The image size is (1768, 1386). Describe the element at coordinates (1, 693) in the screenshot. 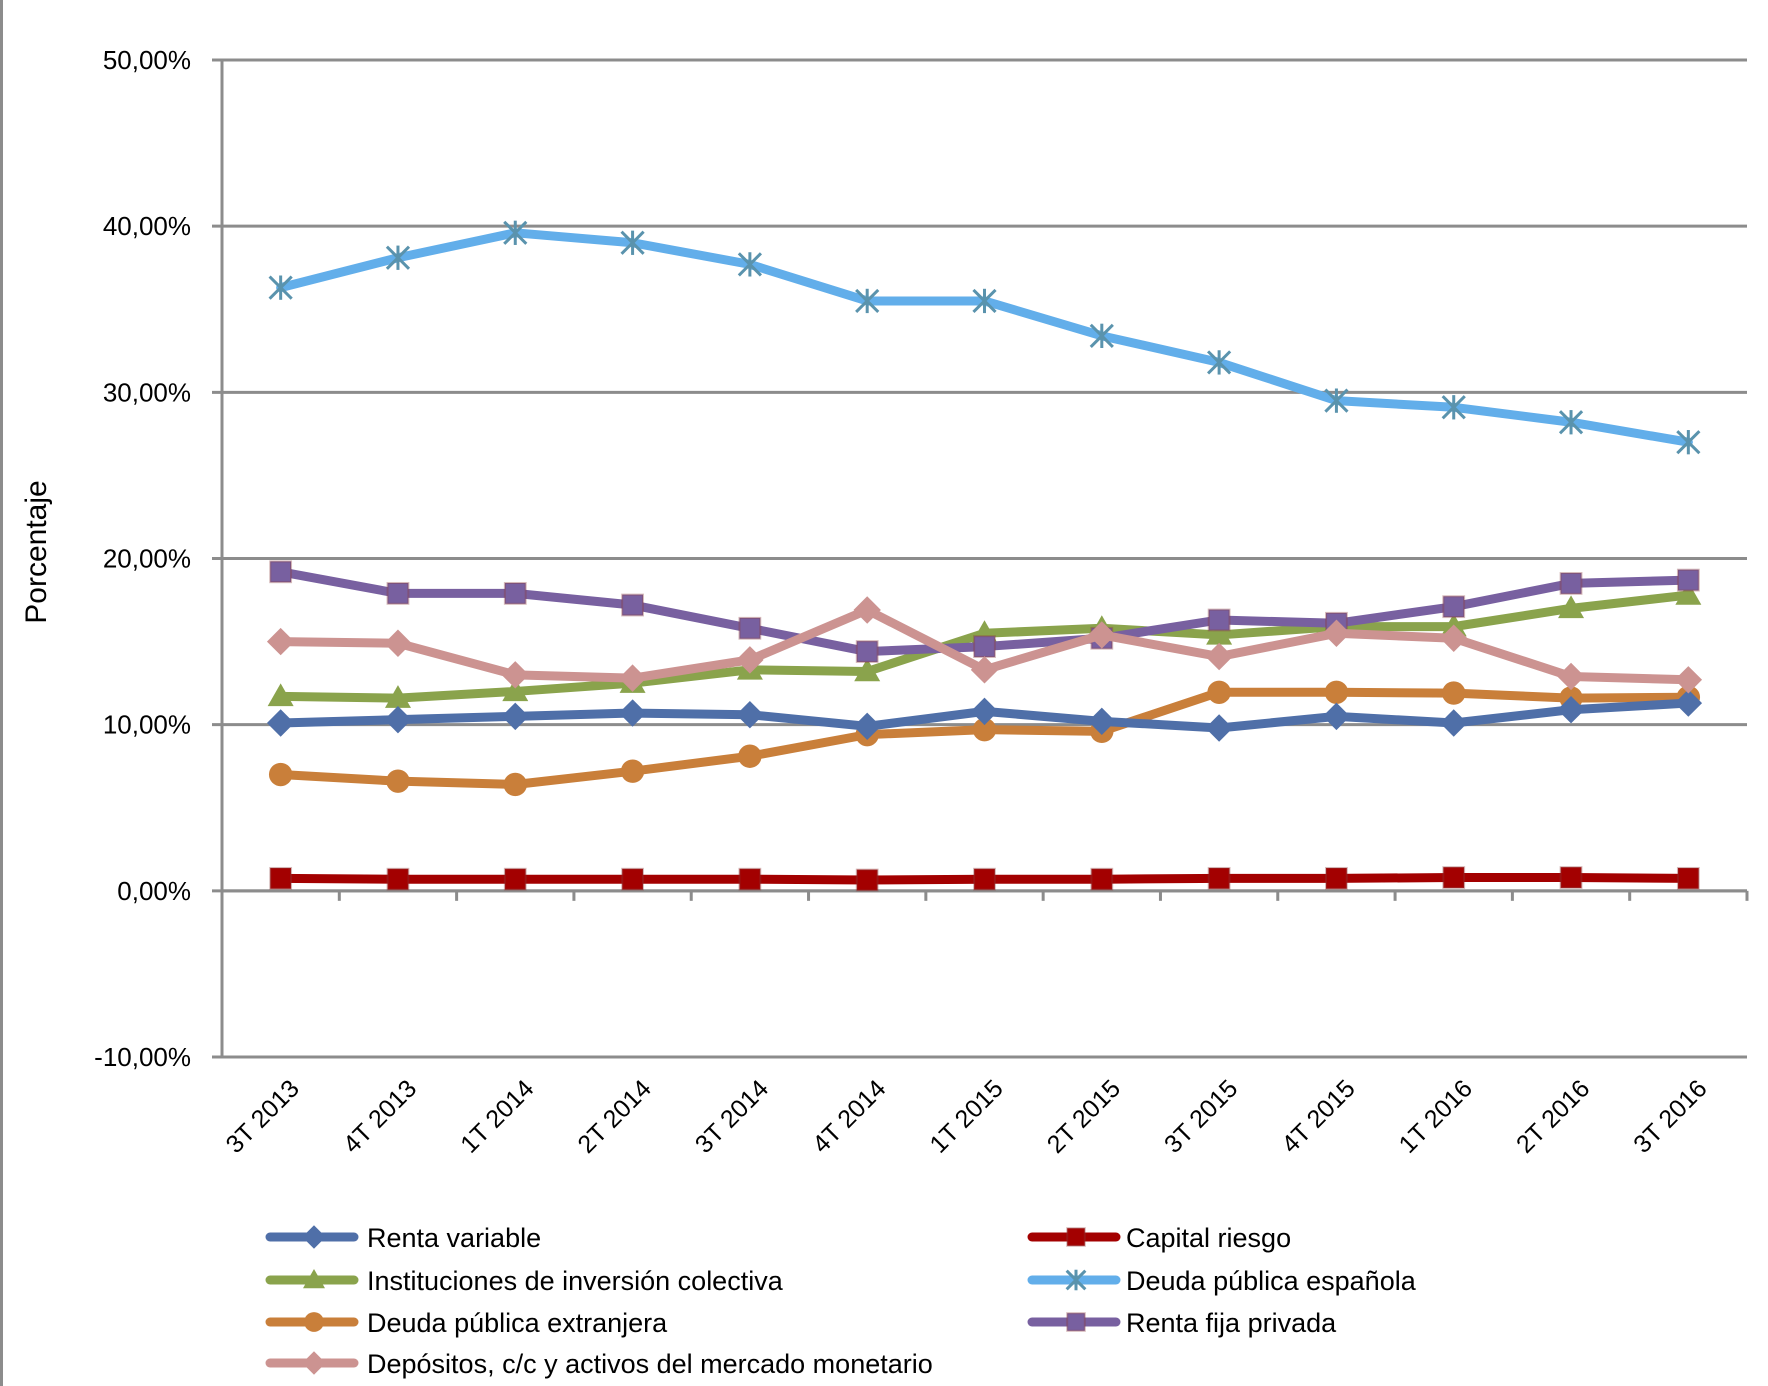

I see `chart-frame-left-border` at that location.